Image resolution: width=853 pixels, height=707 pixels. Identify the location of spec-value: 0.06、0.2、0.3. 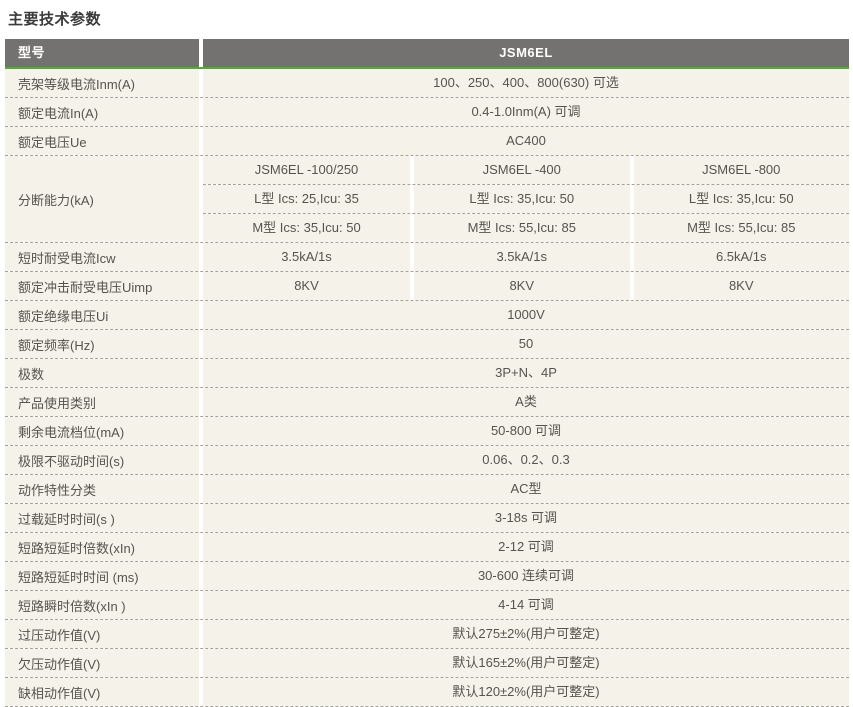
(526, 460).